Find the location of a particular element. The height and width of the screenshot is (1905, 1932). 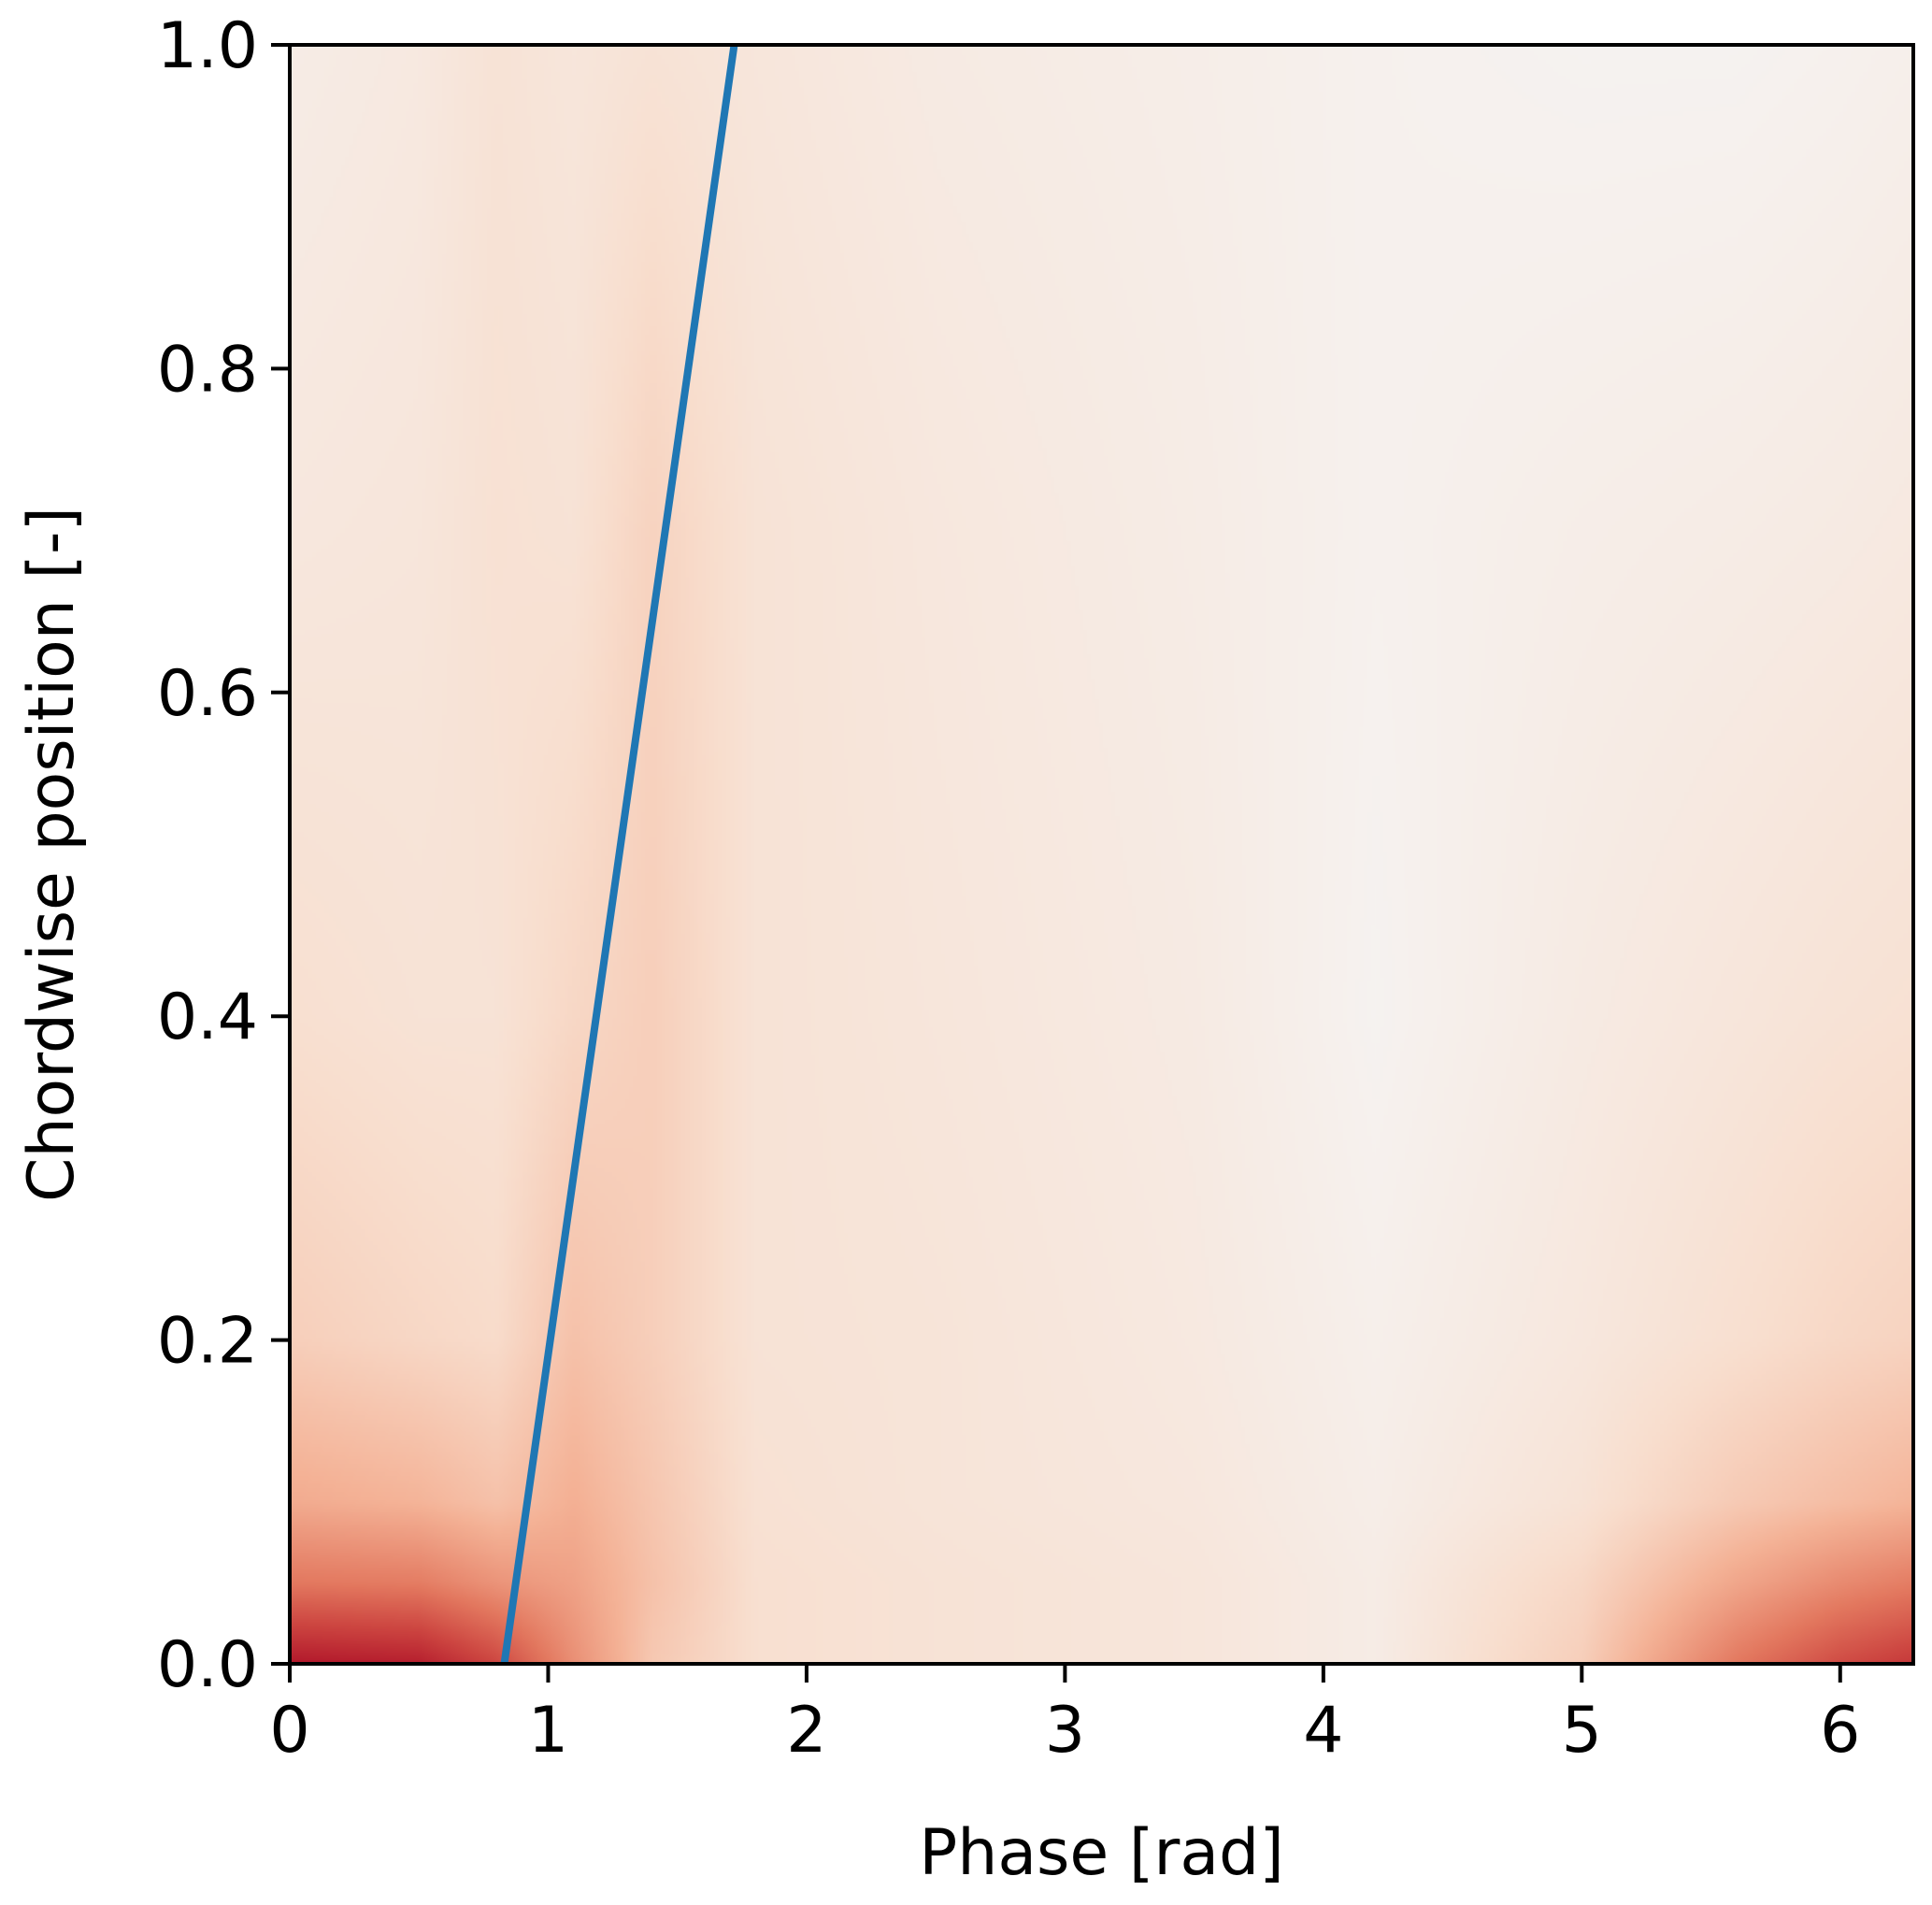

y-axis-ticks: 0.0 0.2 0.4 0.6 0.8 1.0 is located at coordinates (223, 855).